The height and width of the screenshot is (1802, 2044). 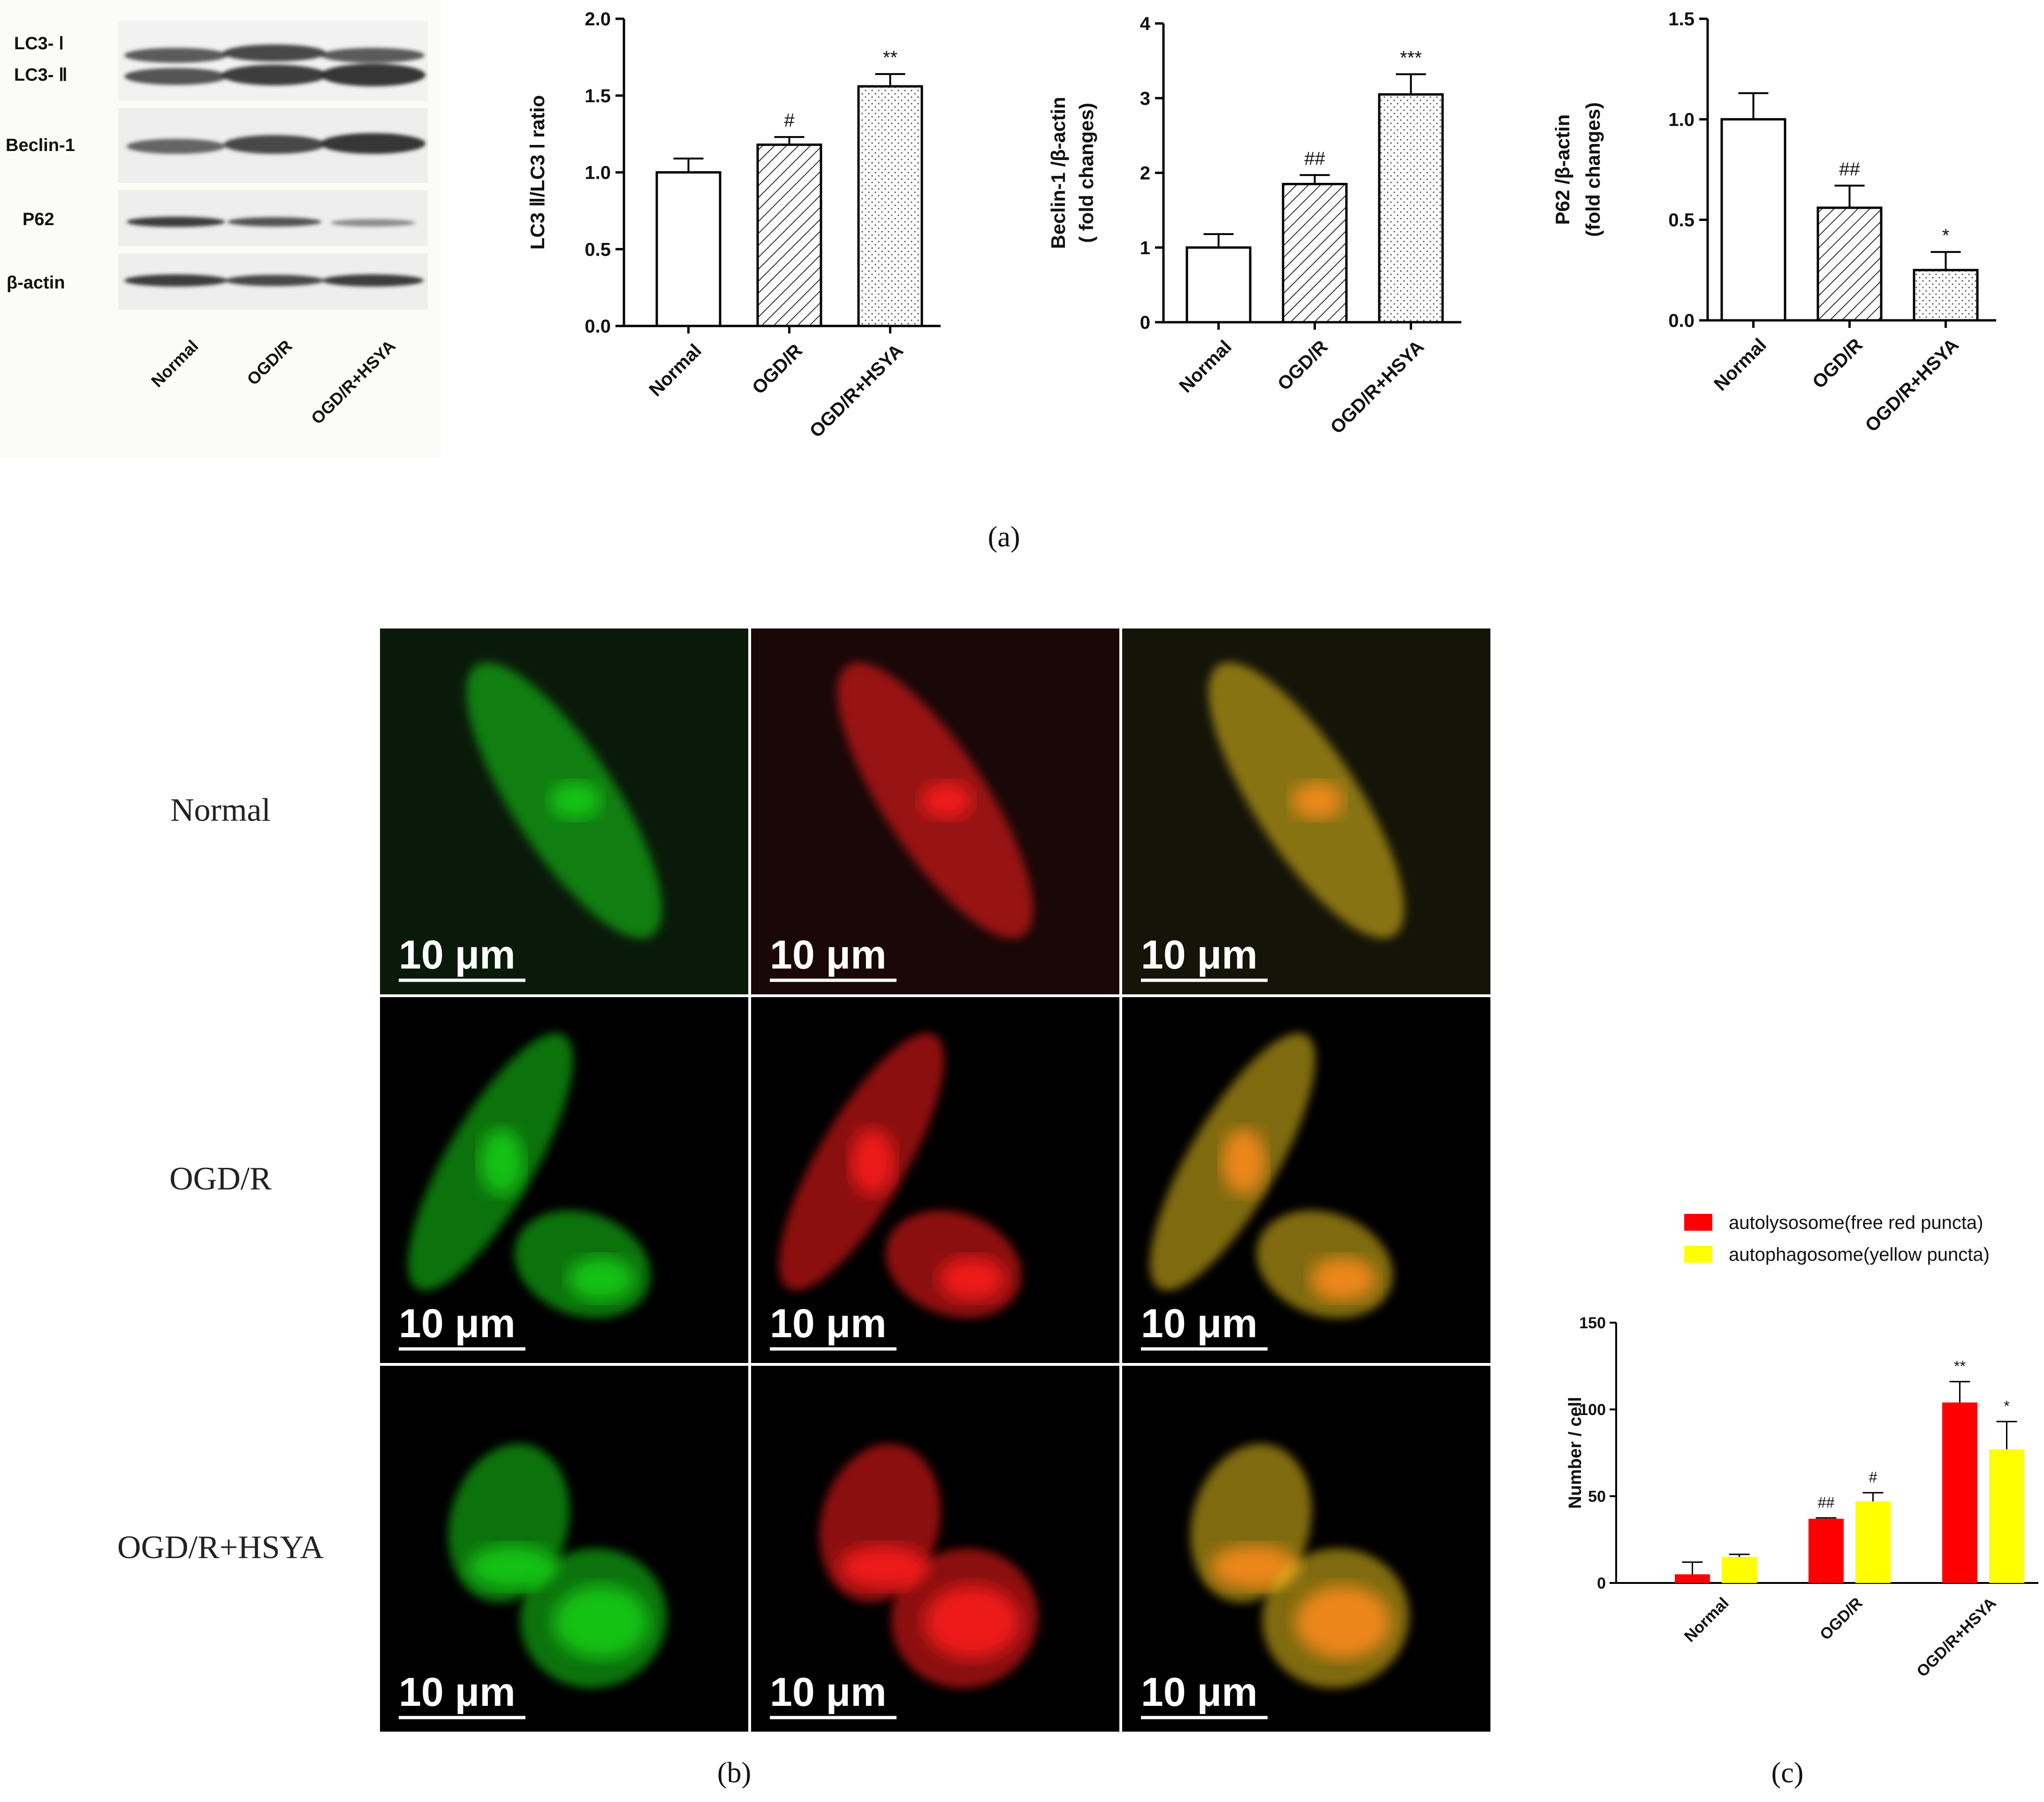 What do you see at coordinates (274, 281) in the screenshot?
I see `band-actin-ogdr` at bounding box center [274, 281].